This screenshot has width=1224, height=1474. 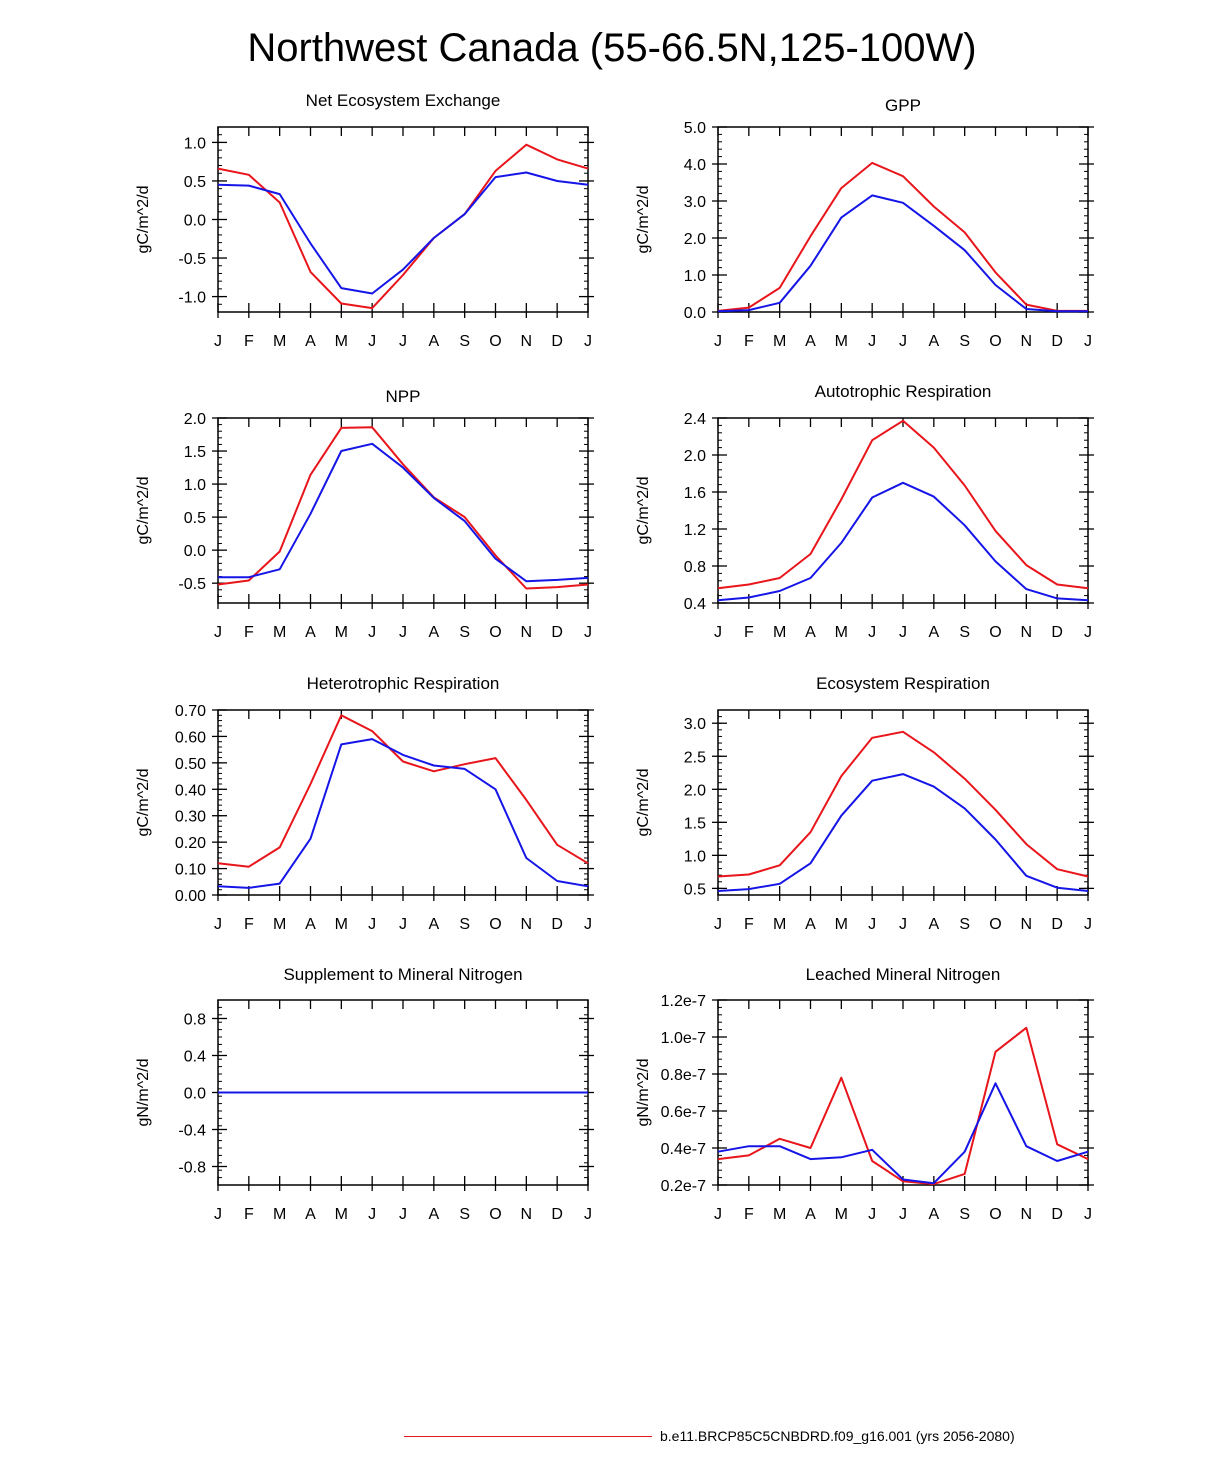 What do you see at coordinates (695, 419) in the screenshot?
I see `y-tick-label: 2.4` at bounding box center [695, 419].